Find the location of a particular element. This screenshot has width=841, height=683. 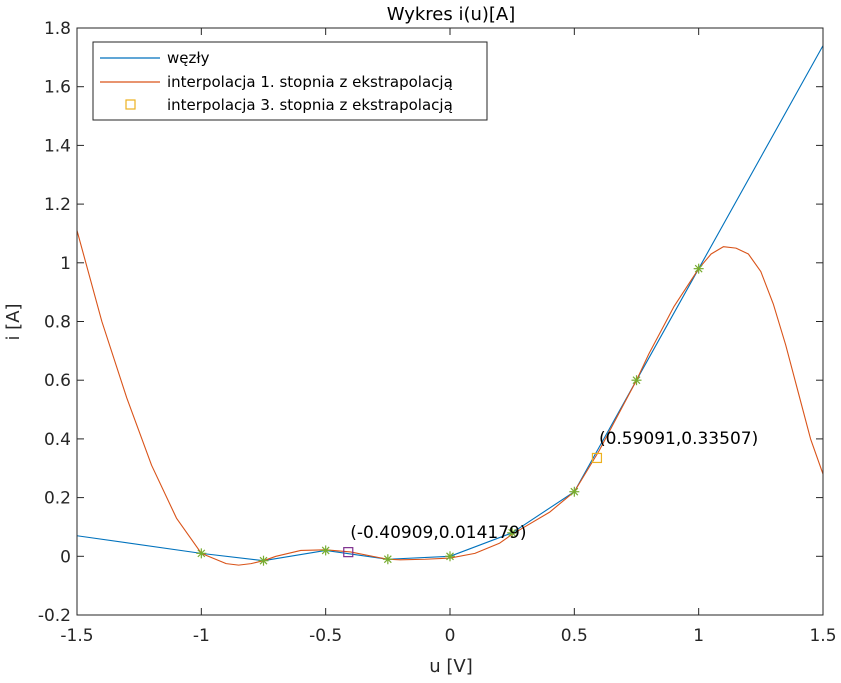

y-axis-label: i [A] is located at coordinates (13, 321).